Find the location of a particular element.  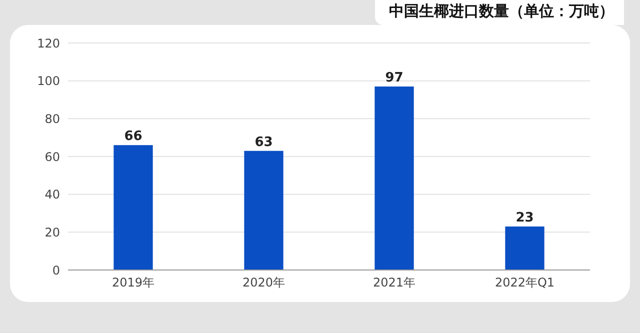

data-label: 66 is located at coordinates (133, 136).